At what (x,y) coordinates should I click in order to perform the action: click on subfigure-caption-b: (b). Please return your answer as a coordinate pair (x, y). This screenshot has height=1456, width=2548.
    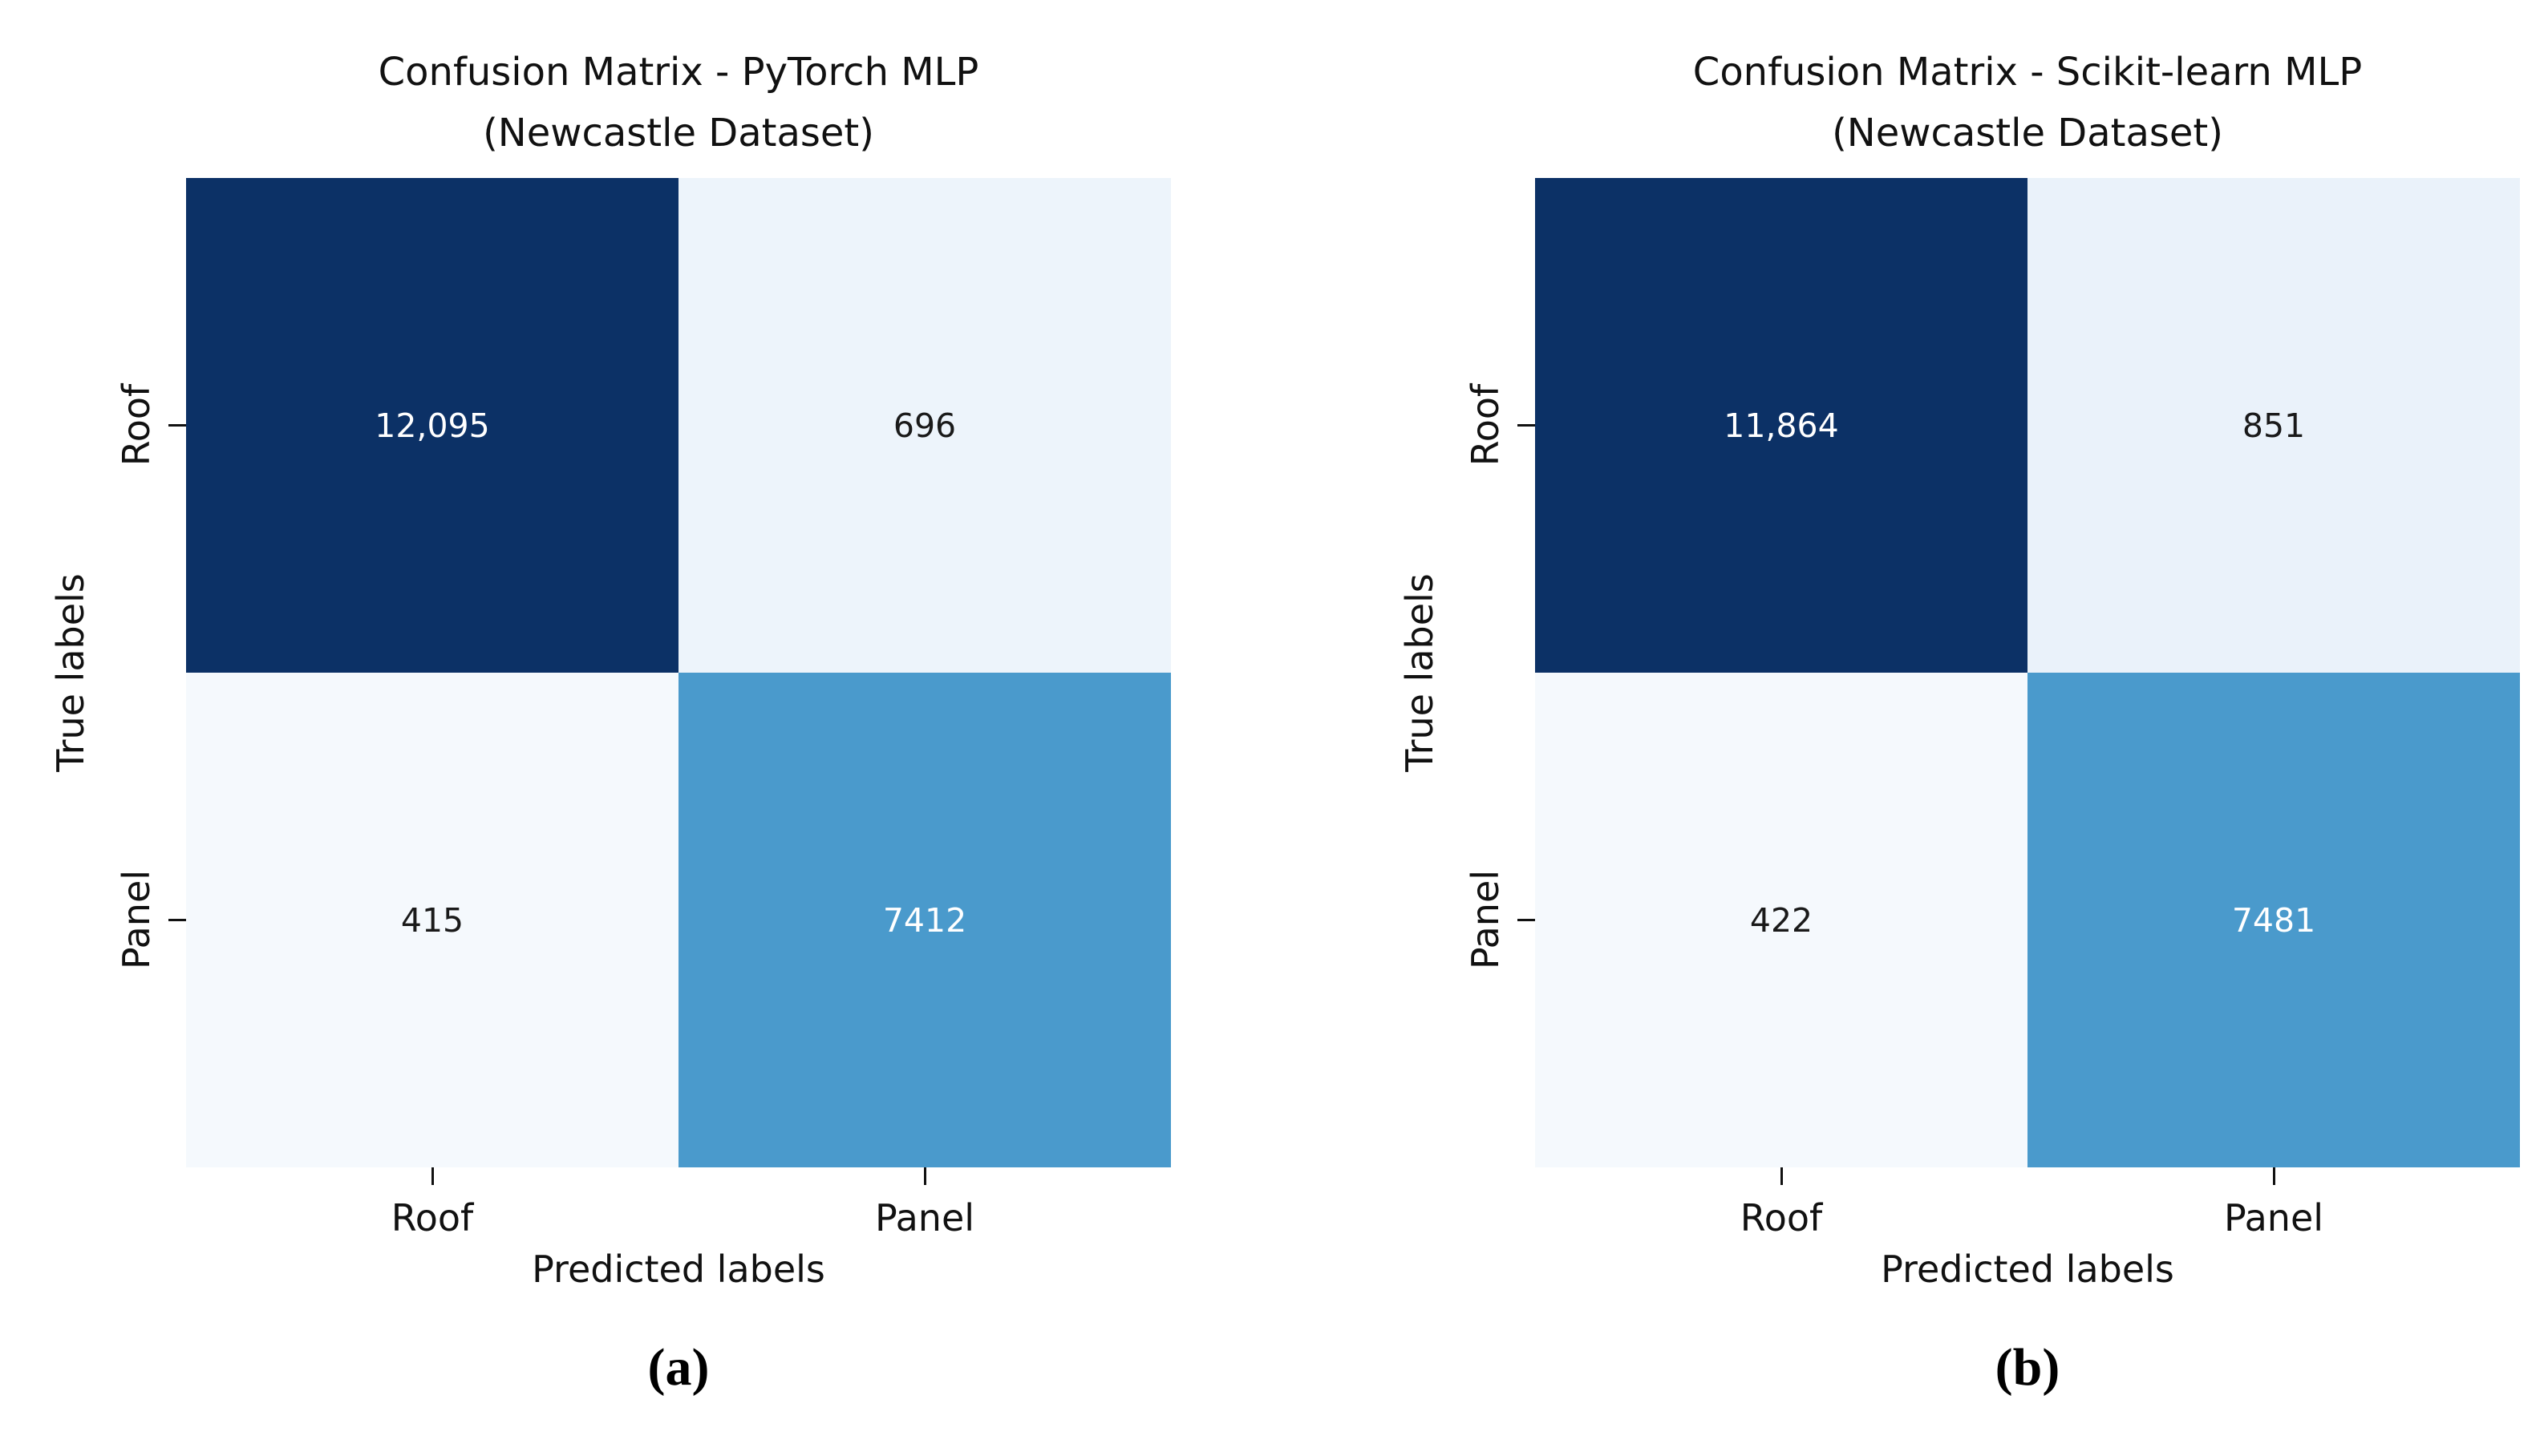
    Looking at the image, I should click on (2027, 1367).